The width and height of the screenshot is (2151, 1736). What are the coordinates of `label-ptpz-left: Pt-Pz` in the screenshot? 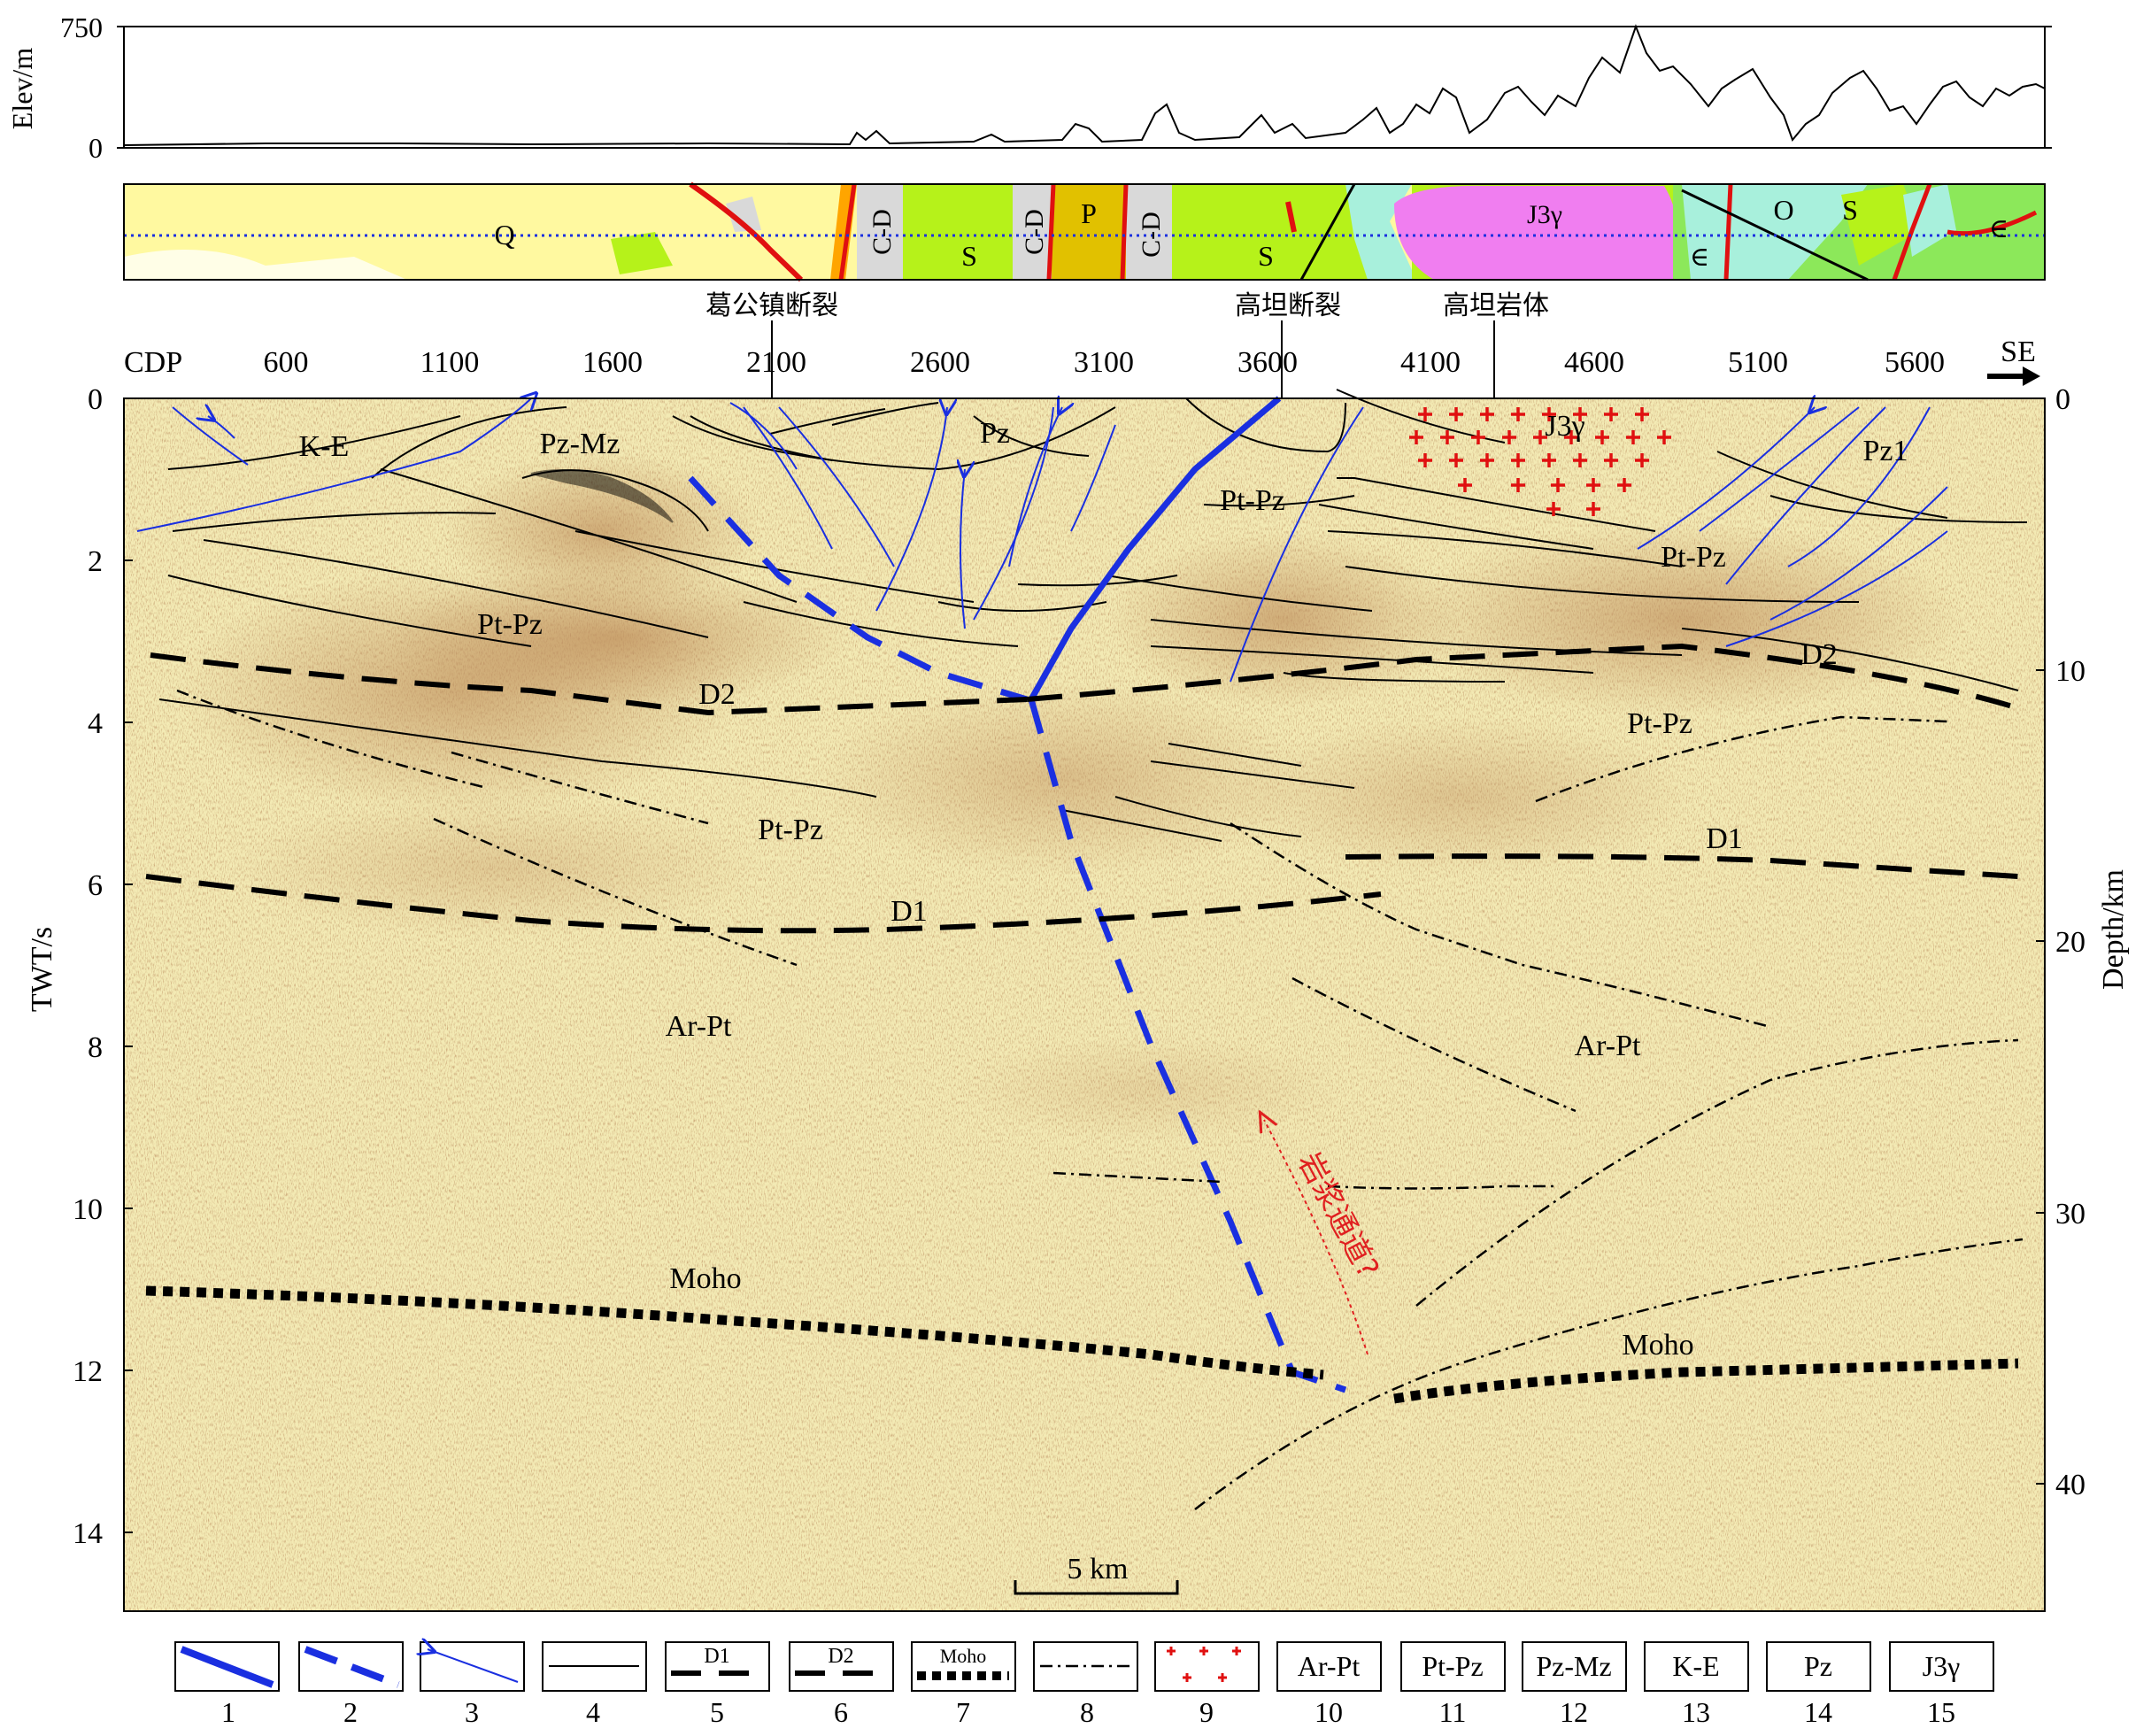 It's located at (510, 625).